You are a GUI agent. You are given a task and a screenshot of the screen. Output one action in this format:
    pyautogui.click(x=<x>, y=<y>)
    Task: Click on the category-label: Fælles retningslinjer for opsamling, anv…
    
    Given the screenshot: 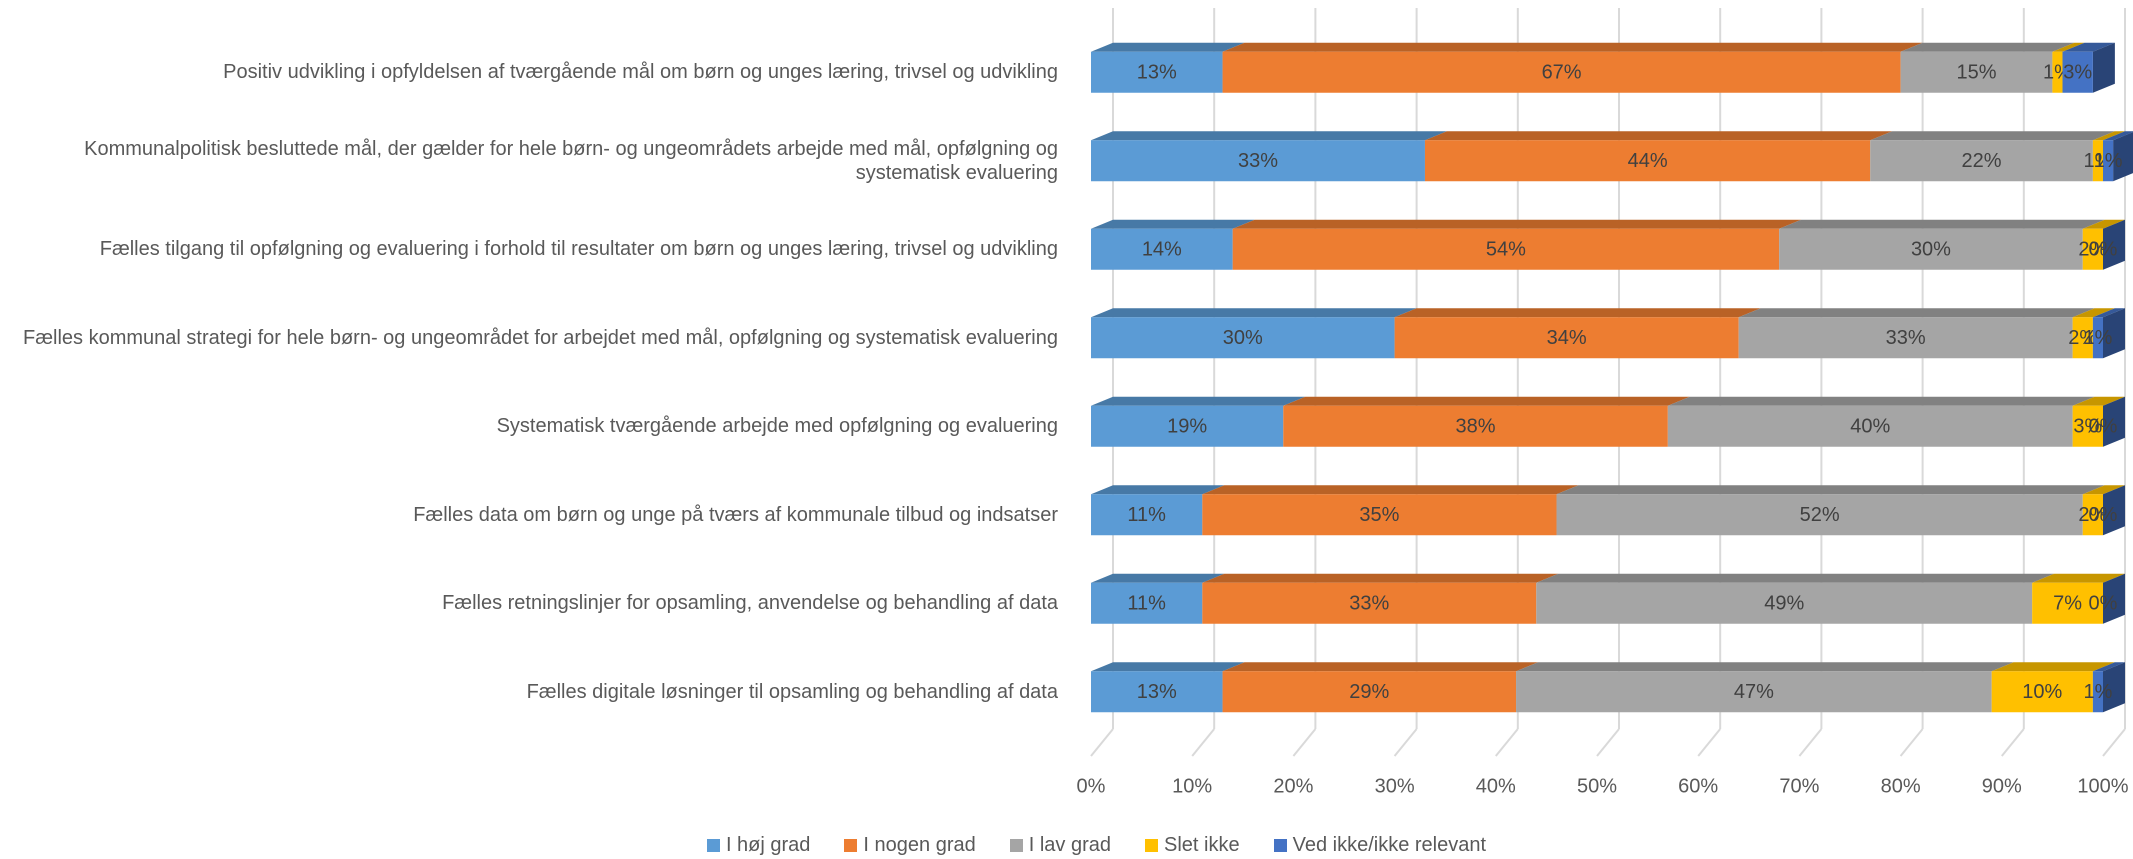 What is the action you would take?
    pyautogui.click(x=750, y=603)
    